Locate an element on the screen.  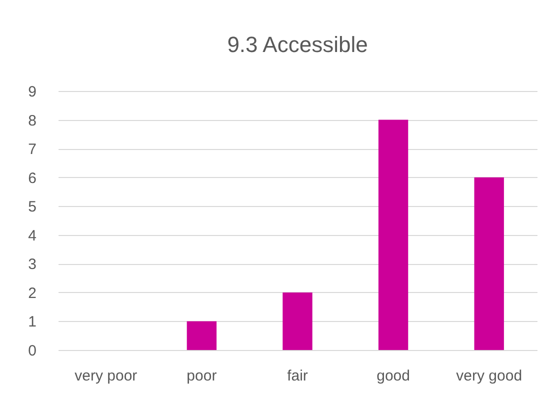
y-tick-label: 8 is located at coordinates (32, 121).